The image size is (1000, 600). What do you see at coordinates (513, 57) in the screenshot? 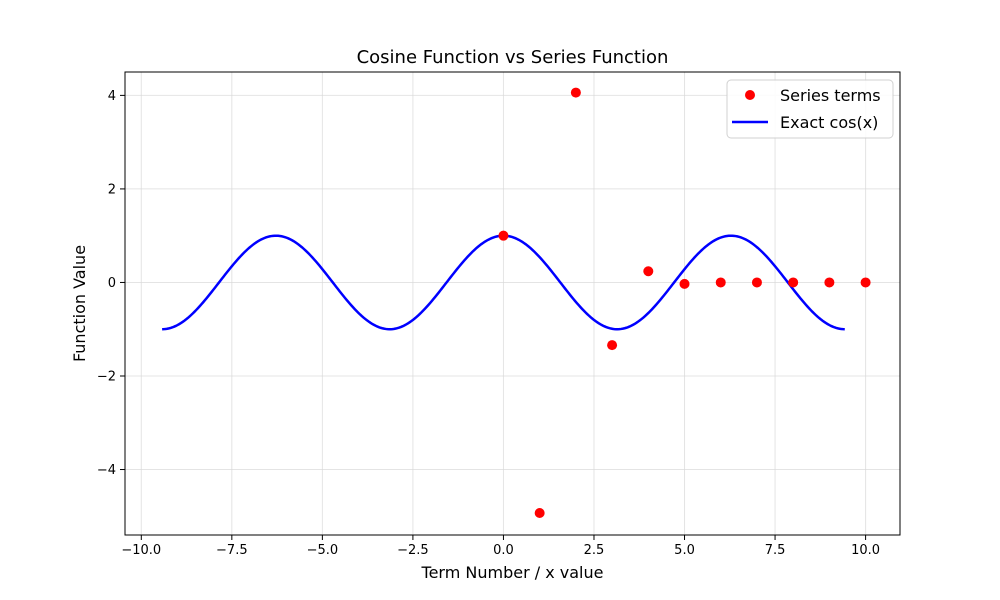
I see `chart-title: Cosine Function vs Series Function` at bounding box center [513, 57].